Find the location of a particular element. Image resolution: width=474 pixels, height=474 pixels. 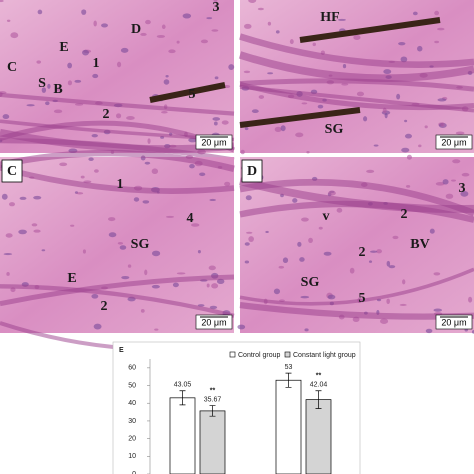

value-label: 53 is located at coordinates (289, 367).